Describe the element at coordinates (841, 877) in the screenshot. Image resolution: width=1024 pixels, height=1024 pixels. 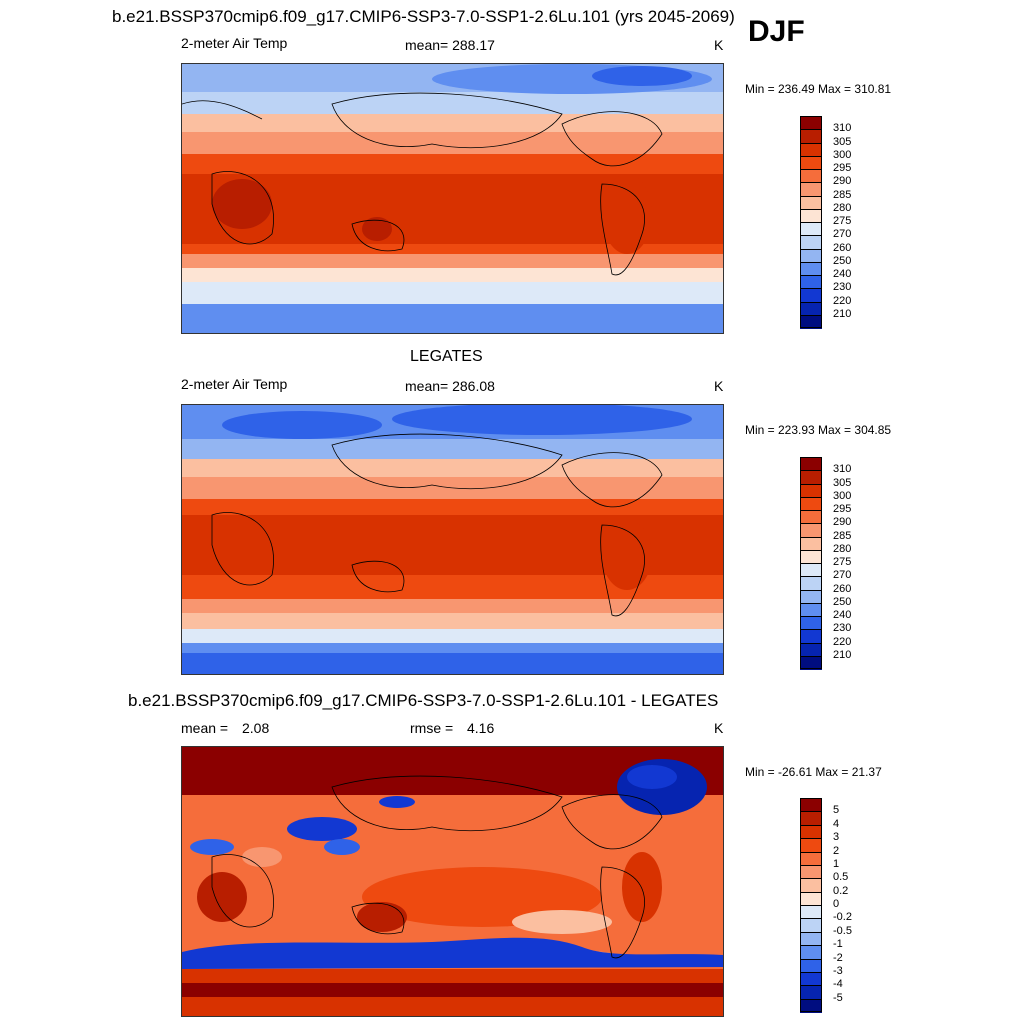
I see `colorbar-tick-label: 0.5` at that location.